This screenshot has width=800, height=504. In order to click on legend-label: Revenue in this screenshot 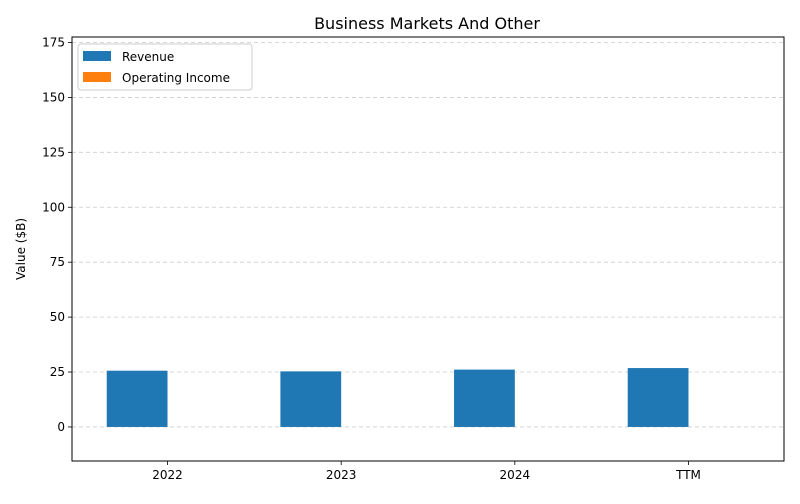, I will do `click(148, 57)`.